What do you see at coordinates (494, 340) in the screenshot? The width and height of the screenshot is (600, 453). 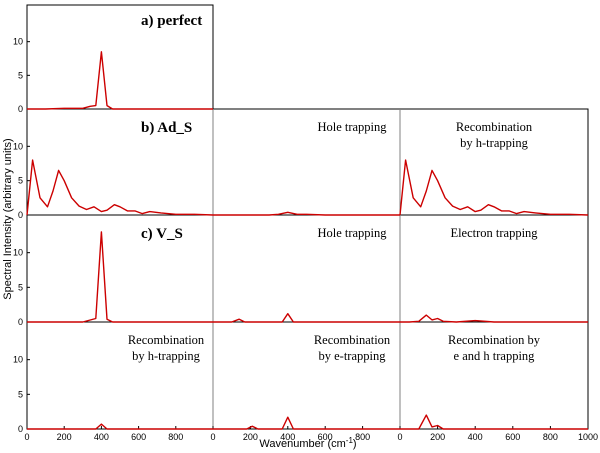 I see `annotation-d3: Recombination by` at bounding box center [494, 340].